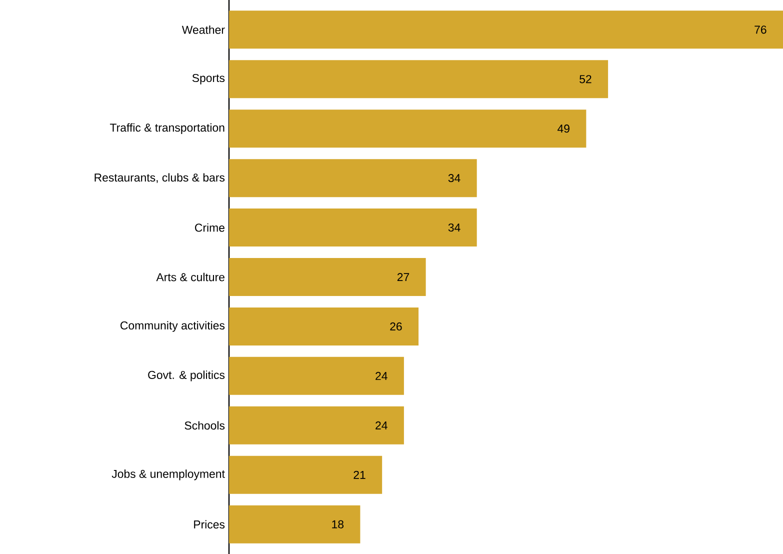 This screenshot has height=554, width=783. Describe the element at coordinates (208, 79) in the screenshot. I see `y-tick-label: Sports` at that location.